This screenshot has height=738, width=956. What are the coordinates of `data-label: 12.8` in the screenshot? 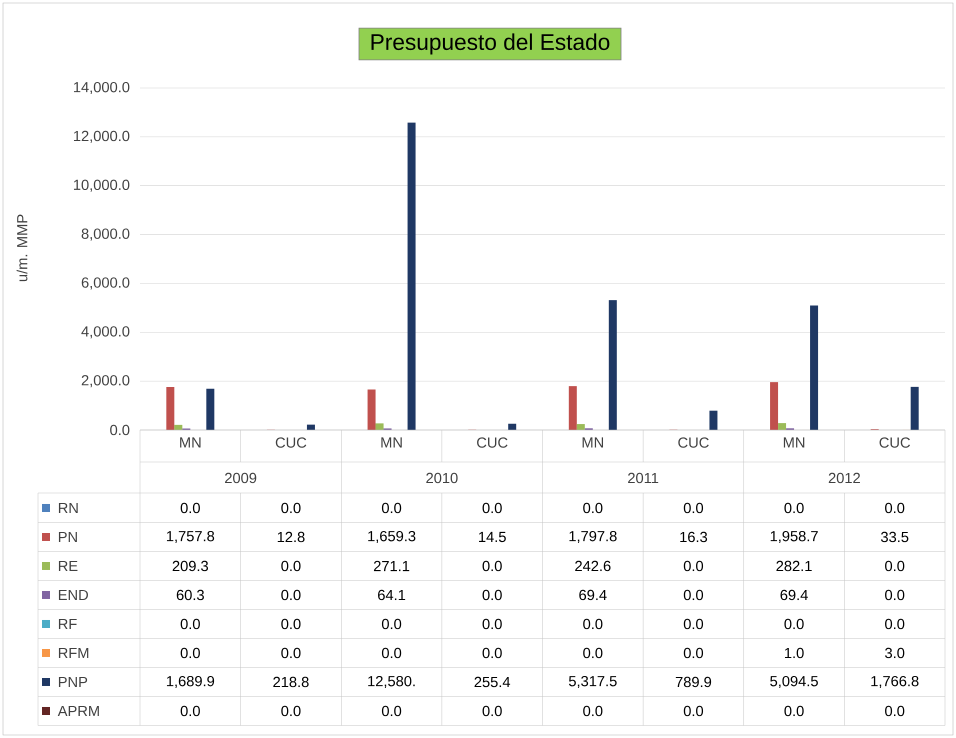 It's located at (291, 537).